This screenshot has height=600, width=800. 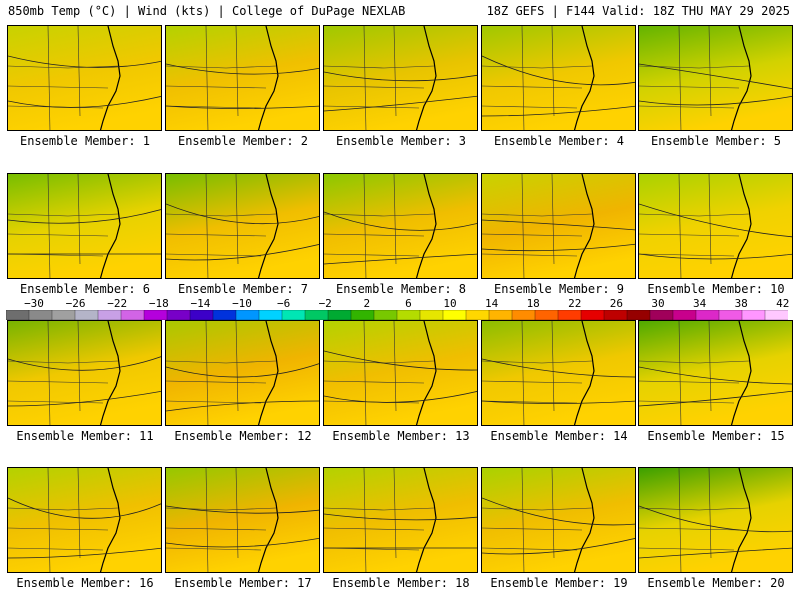 What do you see at coordinates (783, 303) in the screenshot?
I see `colorbar-tick-label: 42` at bounding box center [783, 303].